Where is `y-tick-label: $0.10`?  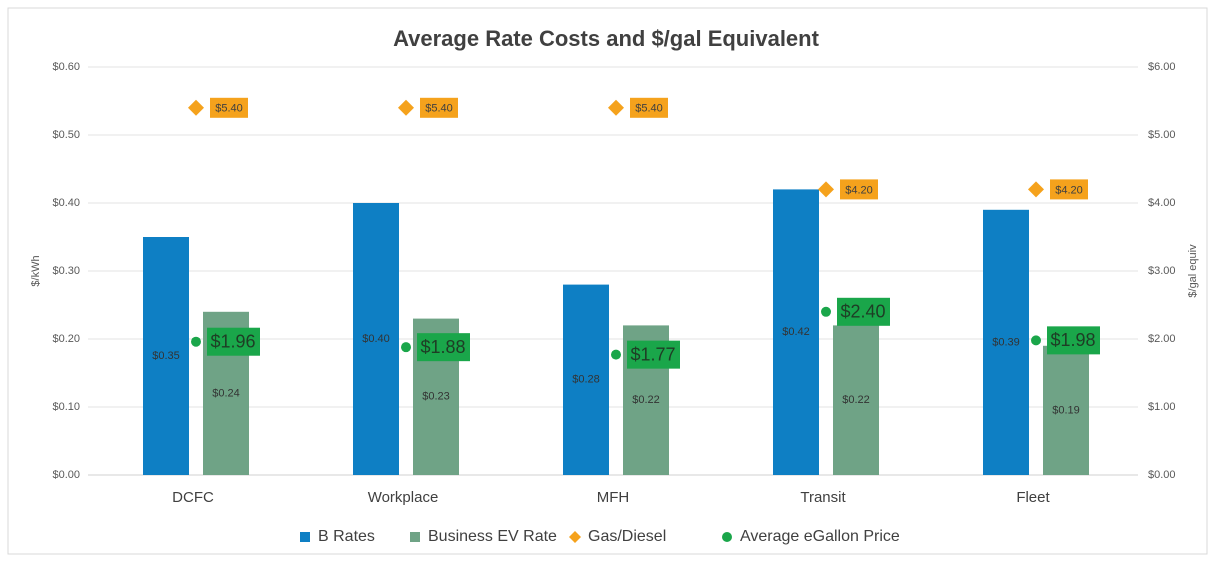 y-tick-label: $0.10 is located at coordinates (66, 407).